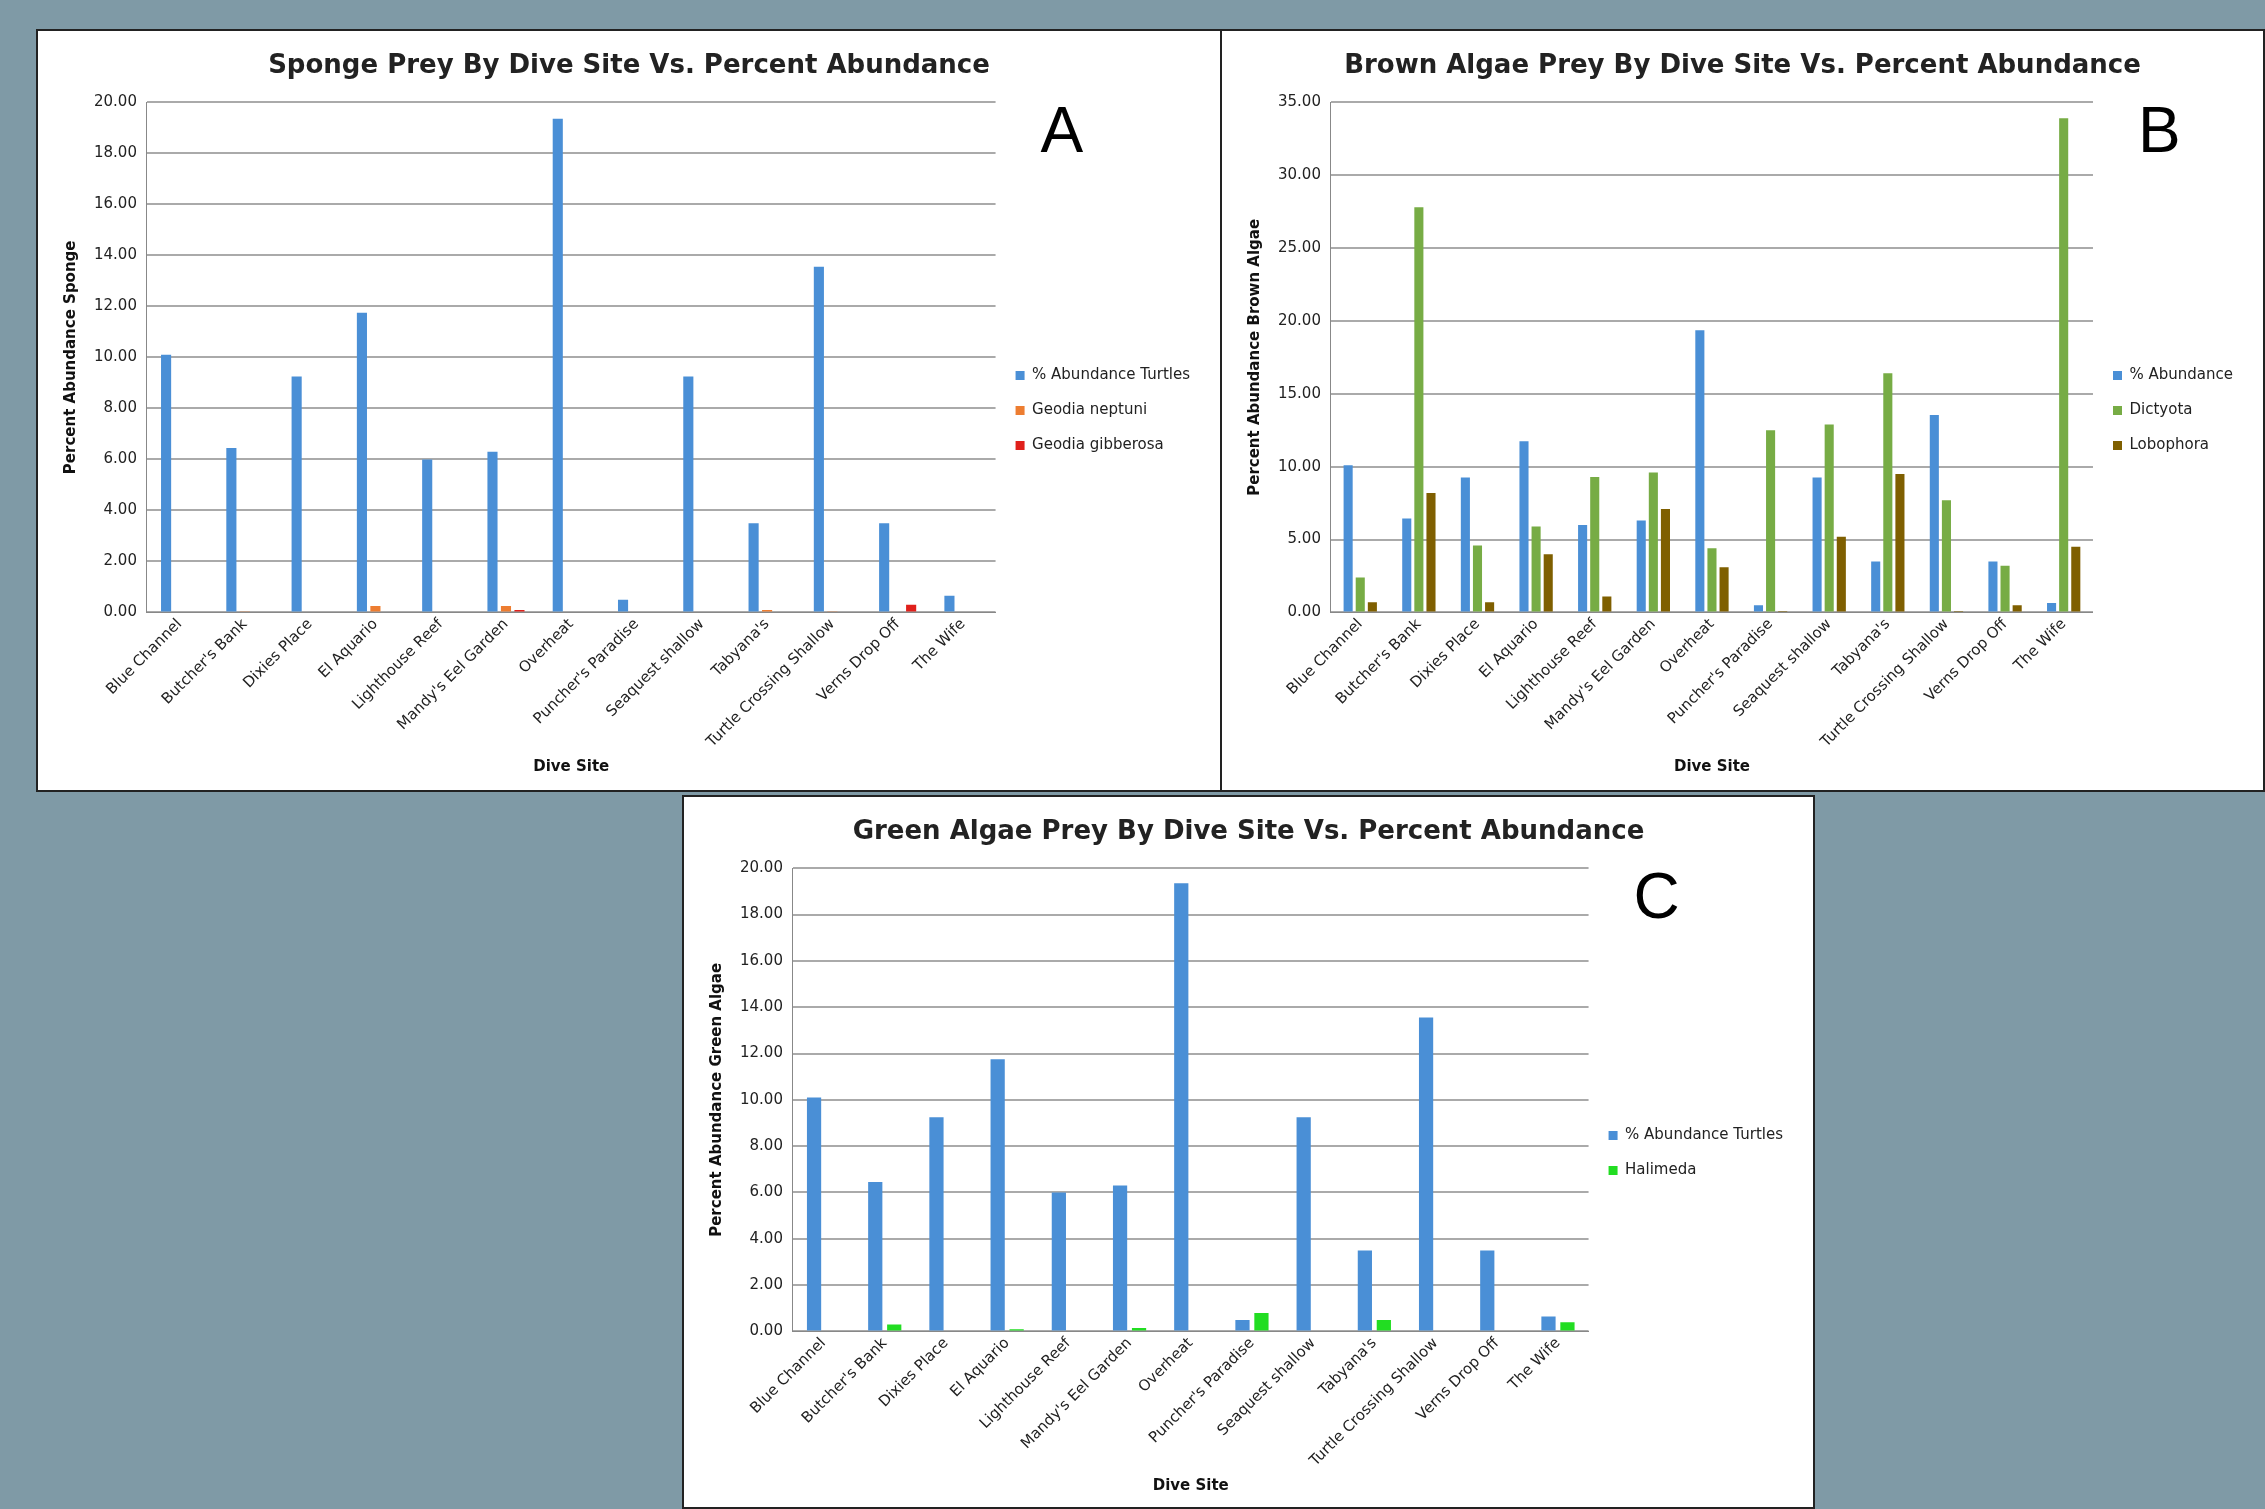  I want to click on text: C, so click(1656, 895).